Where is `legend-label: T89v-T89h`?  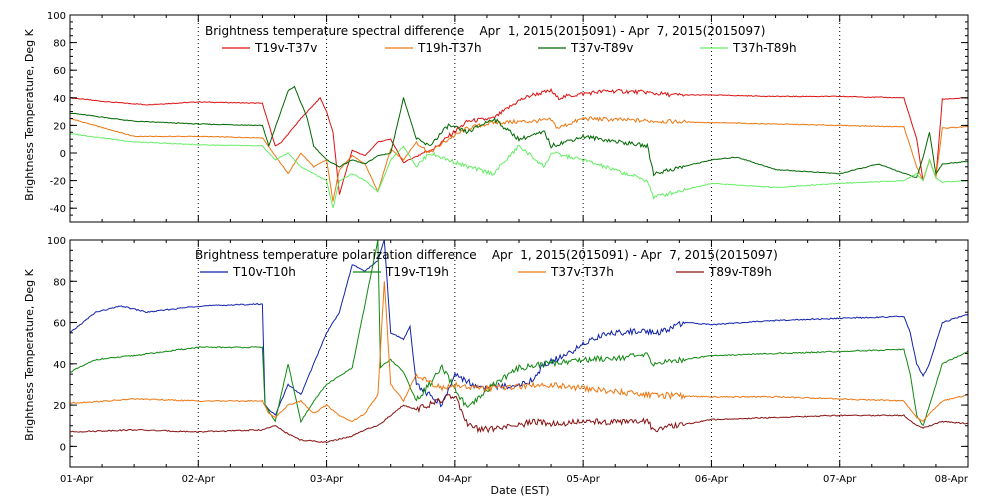 legend-label: T89v-T89h is located at coordinates (740, 272).